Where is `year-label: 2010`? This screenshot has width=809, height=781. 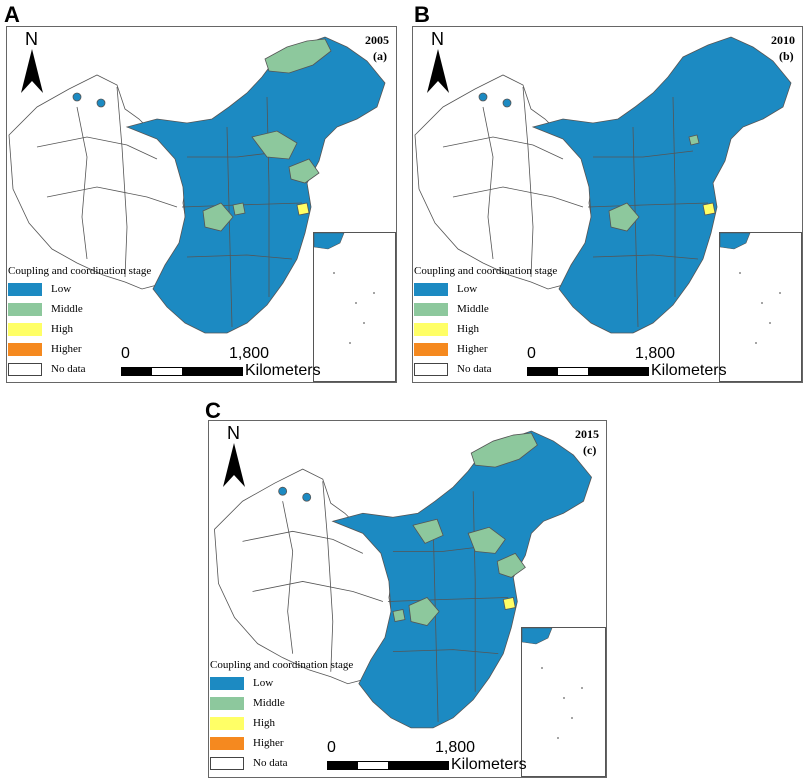 year-label: 2010 is located at coordinates (783, 40).